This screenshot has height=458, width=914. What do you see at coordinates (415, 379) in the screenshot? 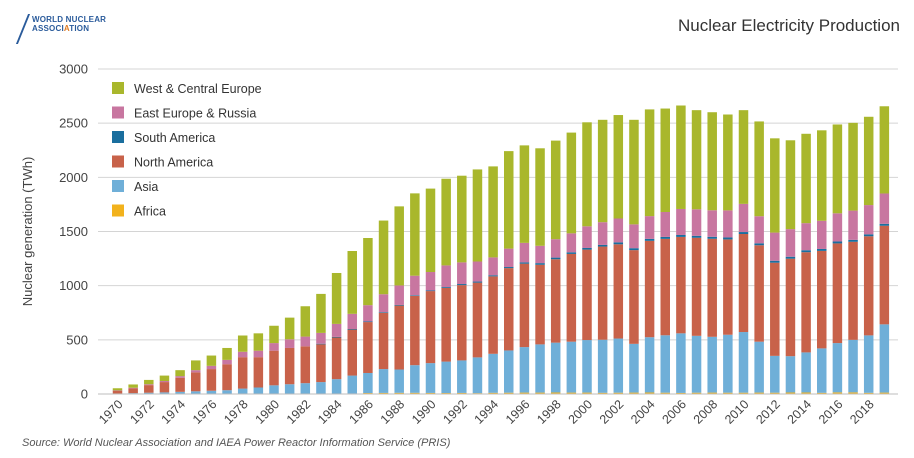
I see `bar-asia-1989` at bounding box center [415, 379].